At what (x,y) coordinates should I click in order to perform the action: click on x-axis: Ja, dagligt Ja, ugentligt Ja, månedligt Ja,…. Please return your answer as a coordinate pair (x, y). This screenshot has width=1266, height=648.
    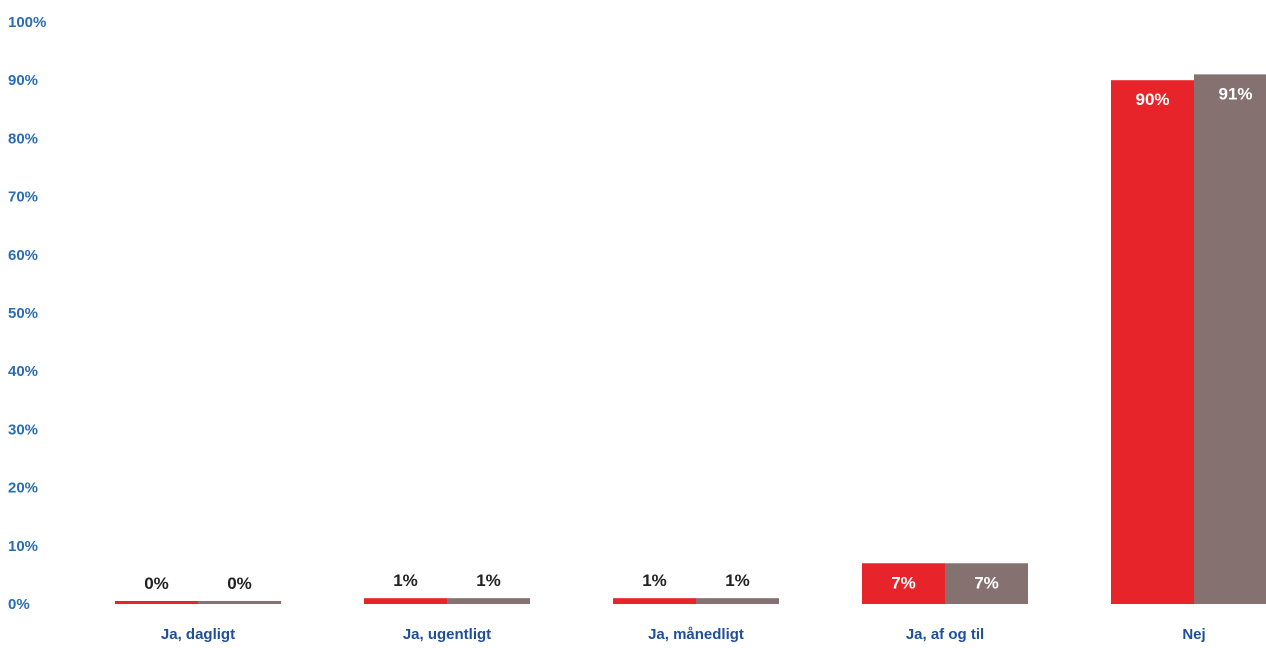
    Looking at the image, I should click on (683, 634).